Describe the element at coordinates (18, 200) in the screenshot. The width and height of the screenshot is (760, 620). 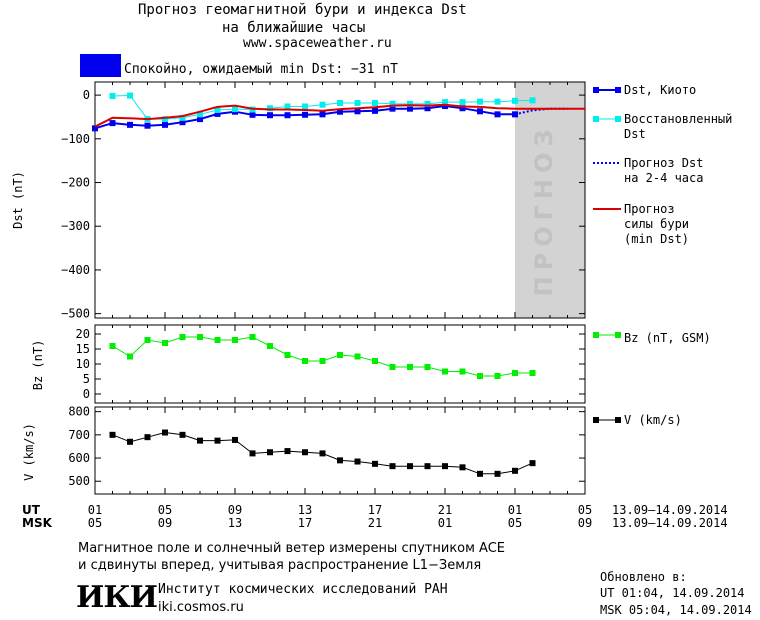
I see `dst-ylabel: Dst (nT)` at that location.